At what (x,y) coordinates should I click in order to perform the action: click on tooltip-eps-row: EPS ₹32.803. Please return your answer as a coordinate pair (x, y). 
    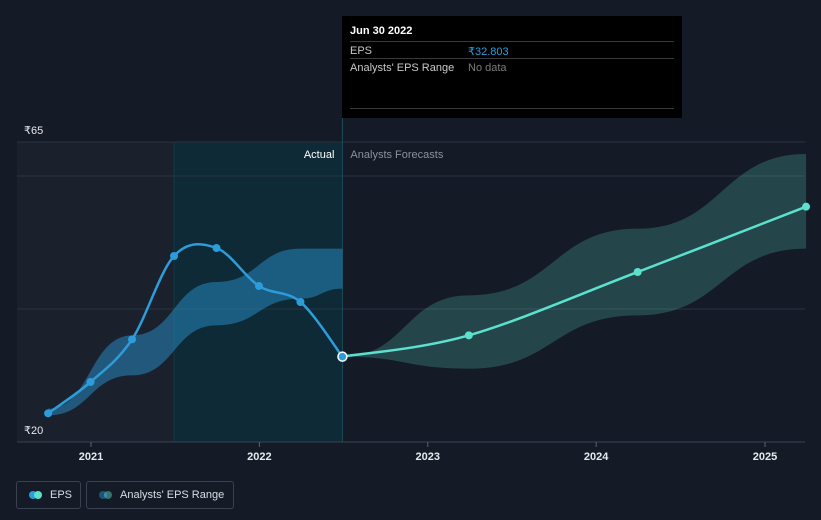
    Looking at the image, I should click on (512, 50).